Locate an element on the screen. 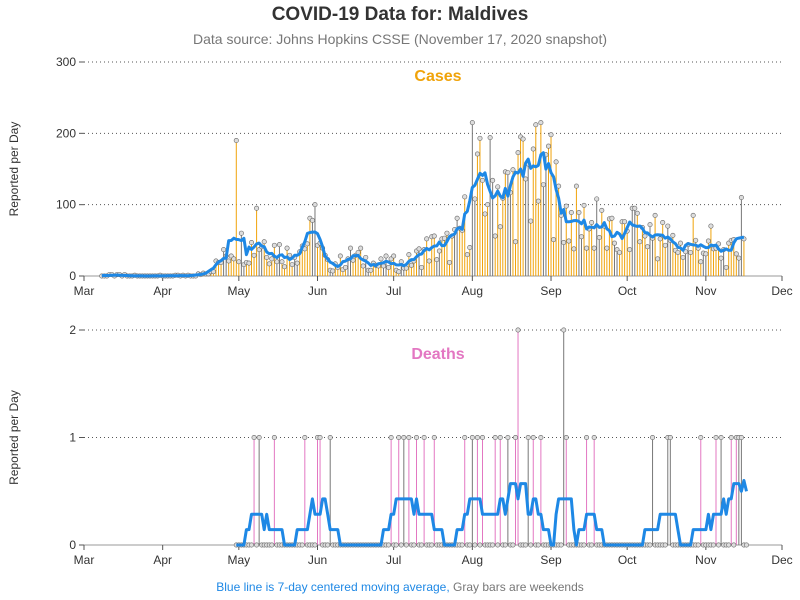 This screenshot has width=800, height=600. moving-average-line is located at coordinates (492, 513).